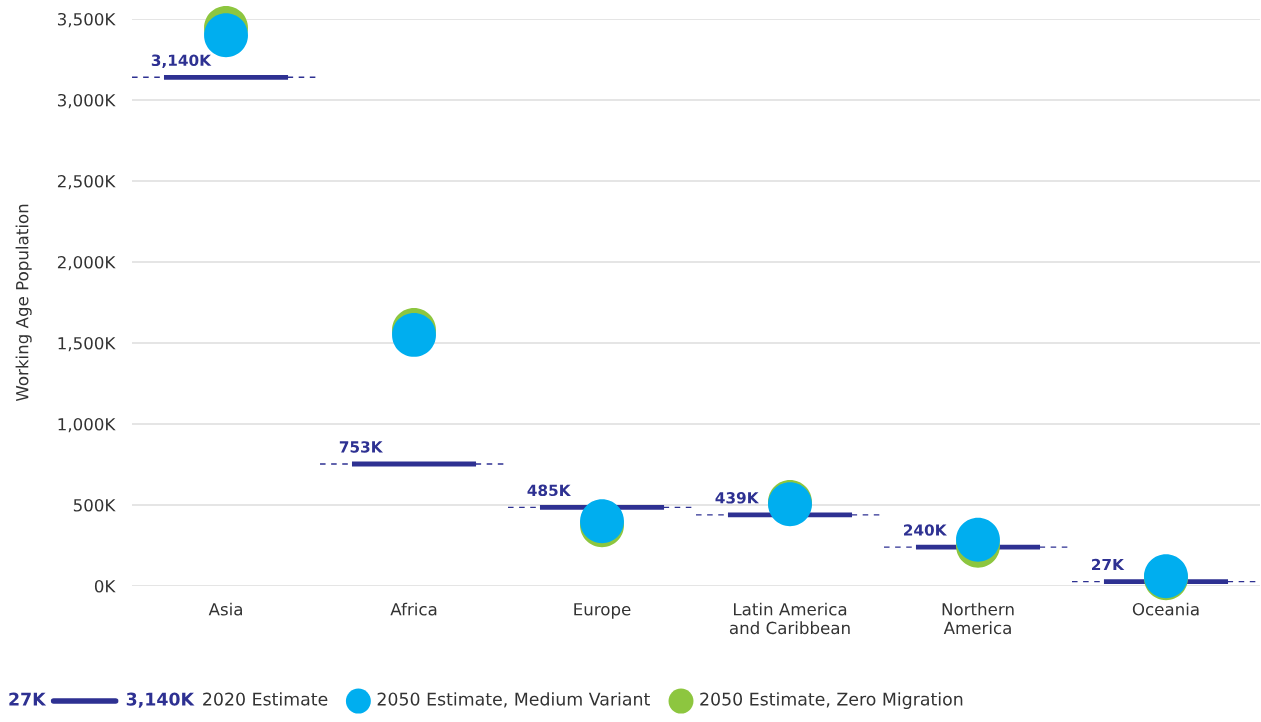 The width and height of the screenshot is (1261, 722). I want to click on x-tick-label: Oceania, so click(1165, 609).